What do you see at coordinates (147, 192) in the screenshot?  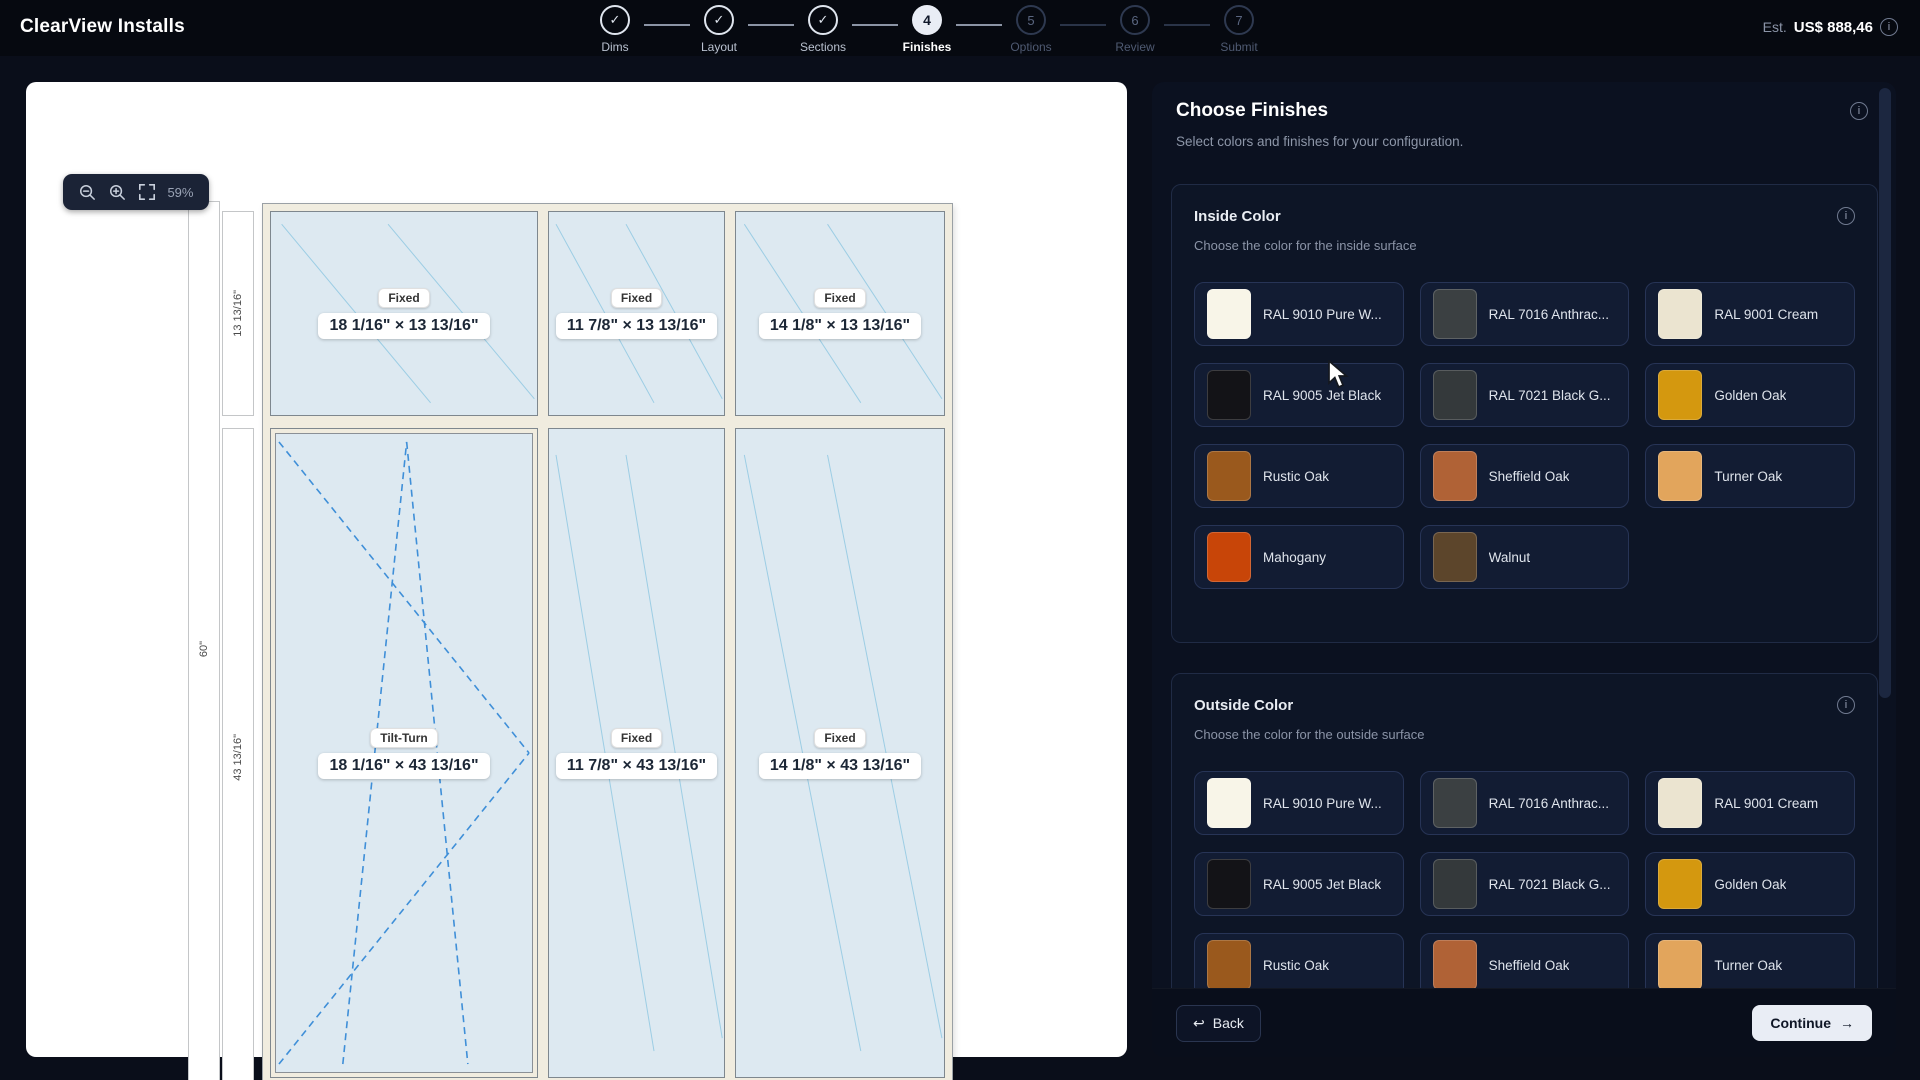 I see `fullscreen-button` at bounding box center [147, 192].